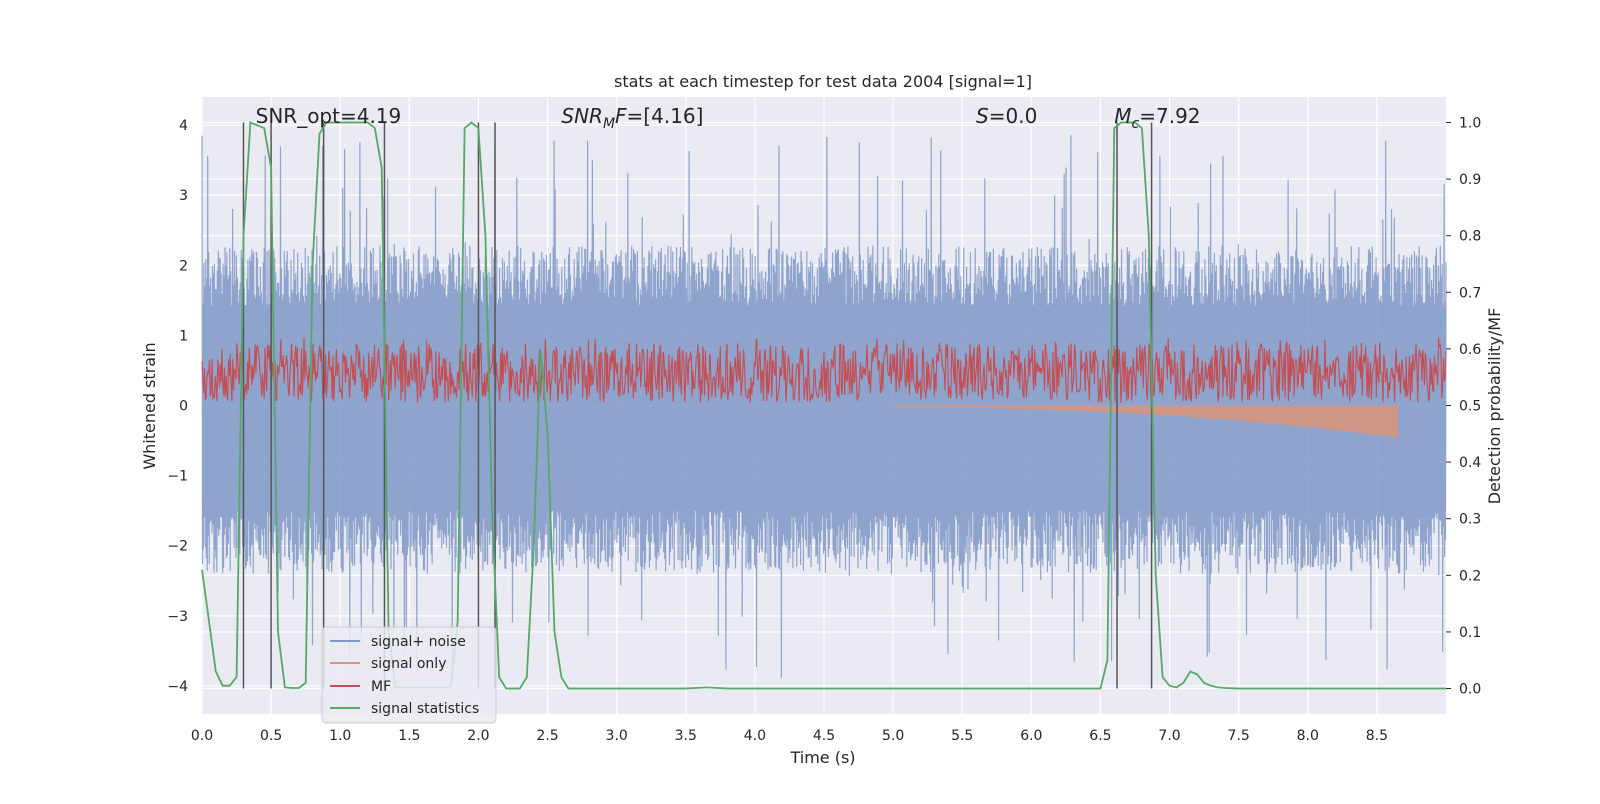 This screenshot has width=1600, height=804. Describe the element at coordinates (547, 736) in the screenshot. I see `x-tick-label: 2.5` at that location.